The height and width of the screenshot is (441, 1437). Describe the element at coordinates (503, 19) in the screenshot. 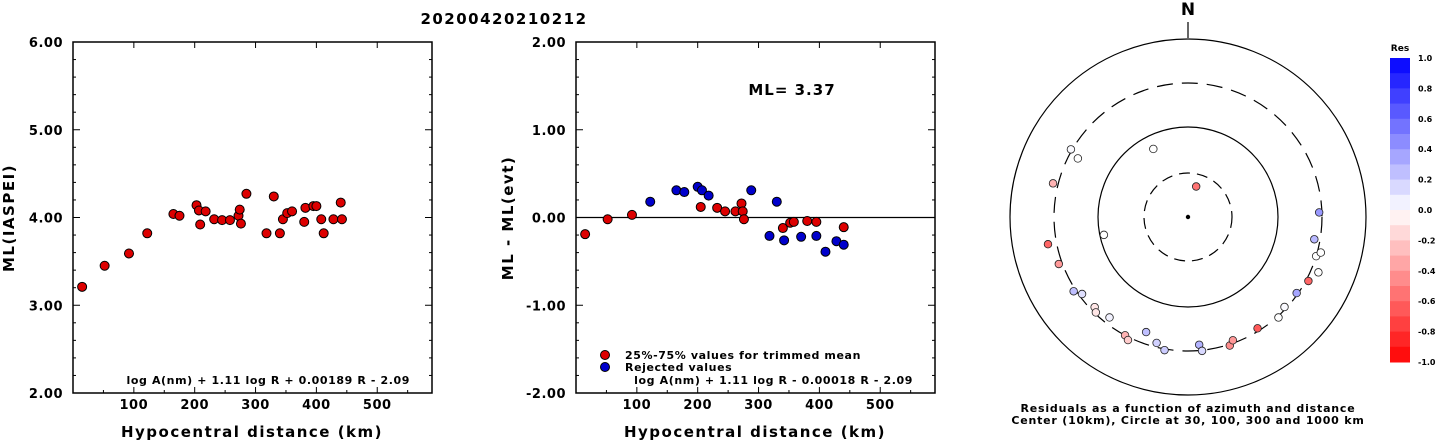

I see `figure-title: 20200420210212` at that location.